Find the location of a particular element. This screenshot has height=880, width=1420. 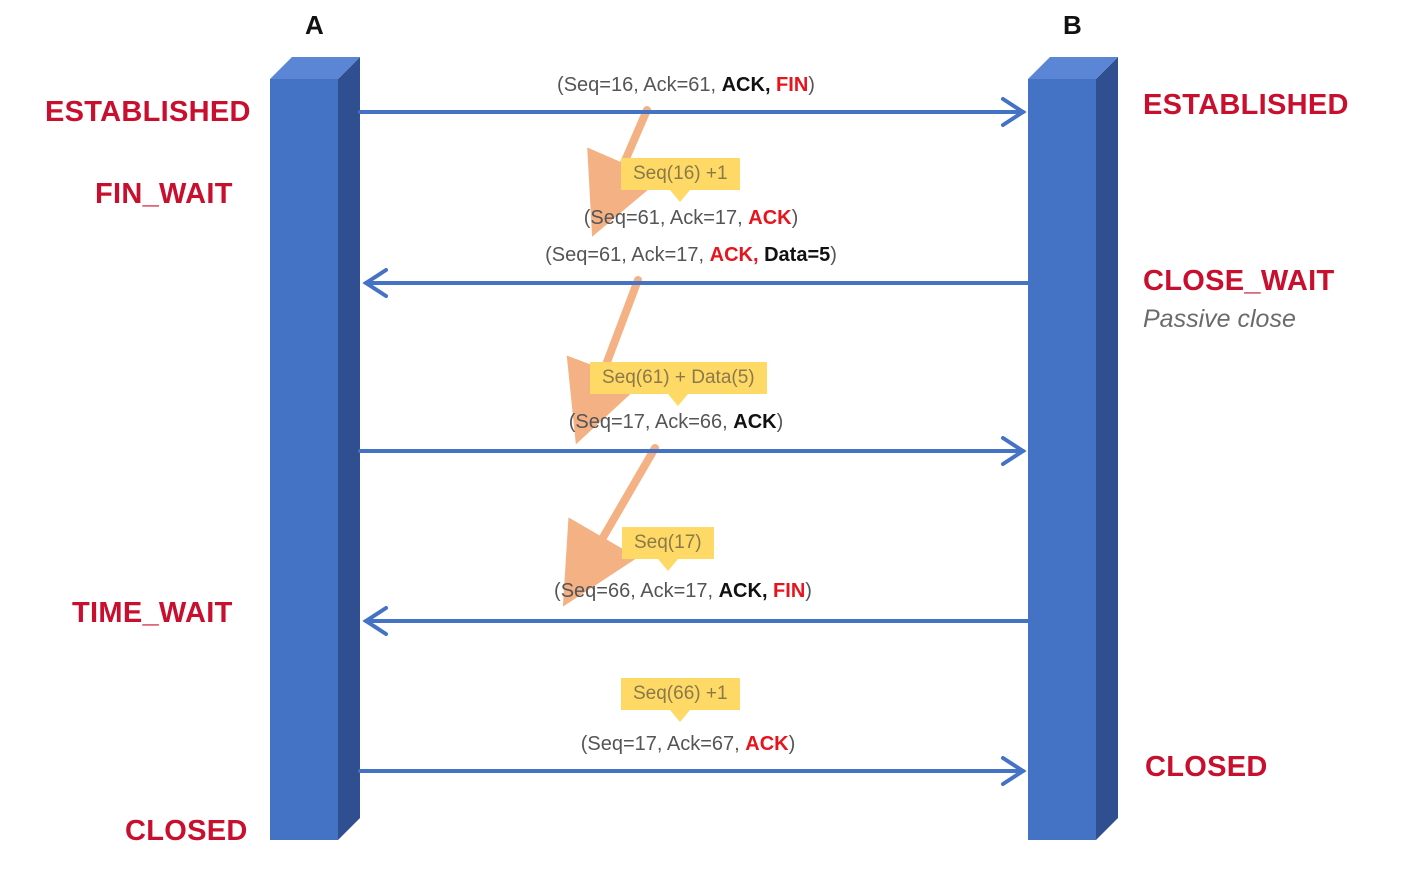

state-a-closed: CLOSED is located at coordinates (186, 831).